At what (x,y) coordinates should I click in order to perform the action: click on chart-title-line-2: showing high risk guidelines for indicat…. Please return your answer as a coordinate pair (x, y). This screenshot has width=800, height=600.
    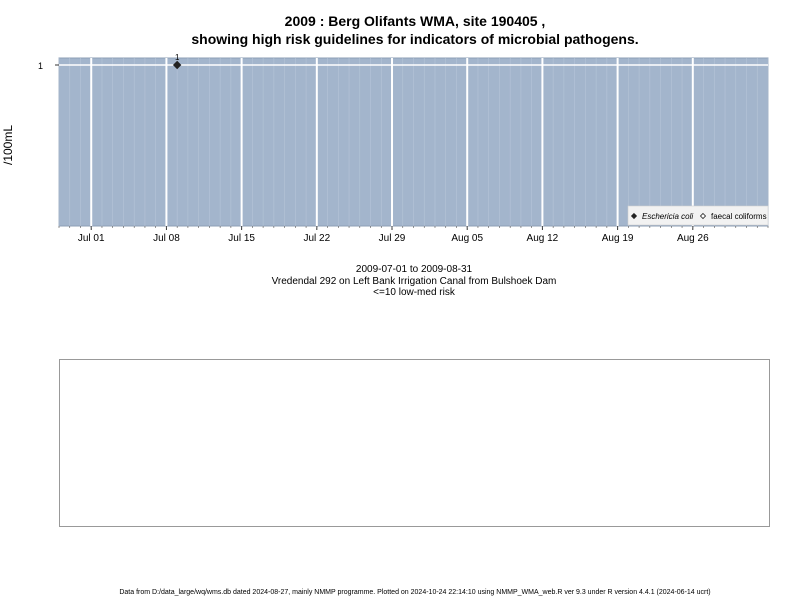
    Looking at the image, I should click on (415, 39).